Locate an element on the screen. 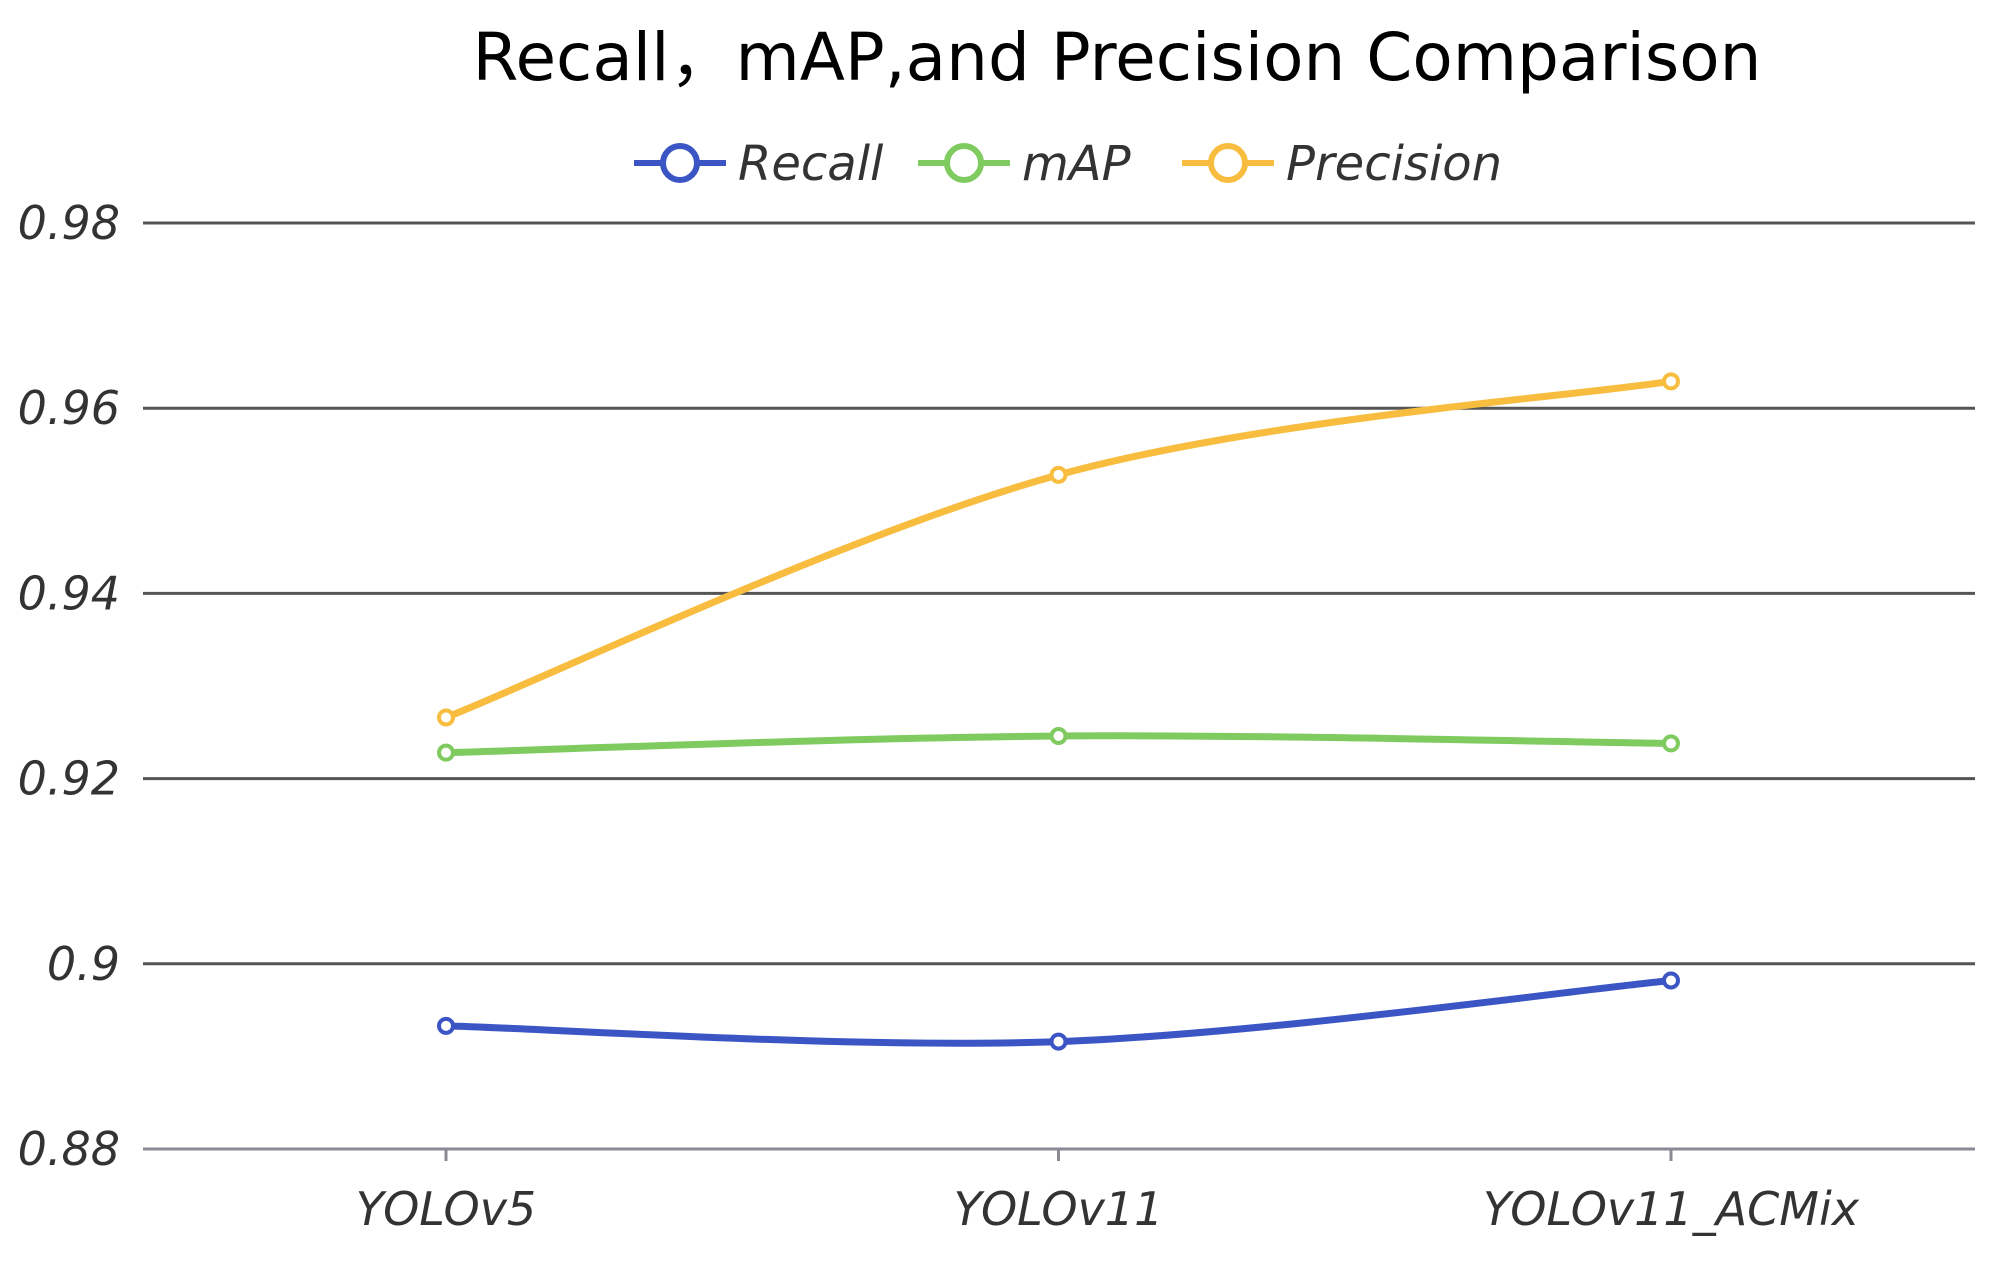  y-tick-label: 0.92 is located at coordinates (69, 779).